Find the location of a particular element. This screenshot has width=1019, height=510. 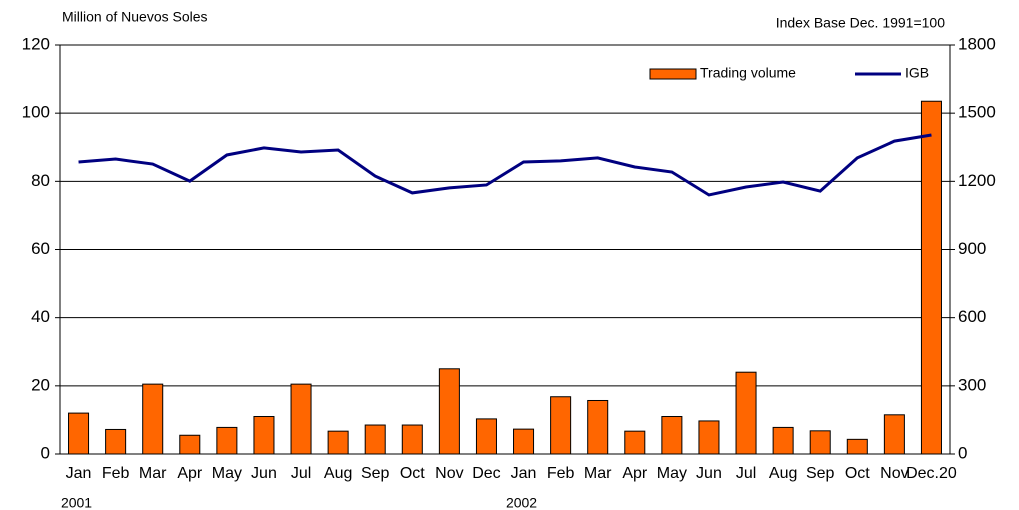

line is located at coordinates (505, 165).